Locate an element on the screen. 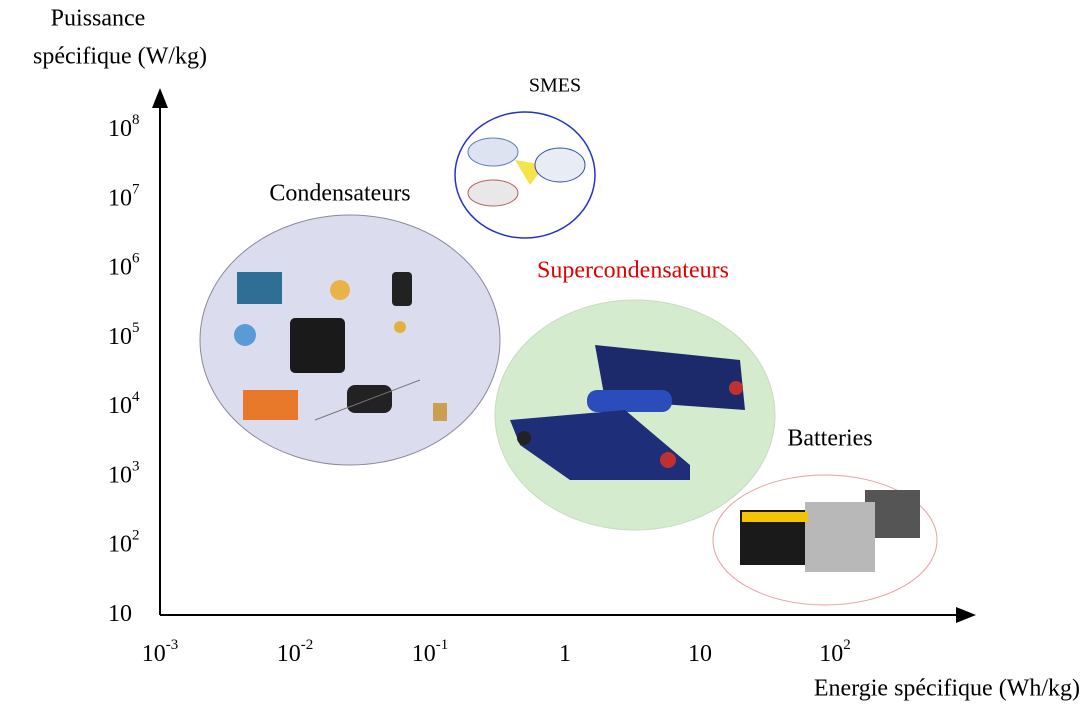 The height and width of the screenshot is (713, 1086). supercapacitors-illustration is located at coordinates (627, 412).